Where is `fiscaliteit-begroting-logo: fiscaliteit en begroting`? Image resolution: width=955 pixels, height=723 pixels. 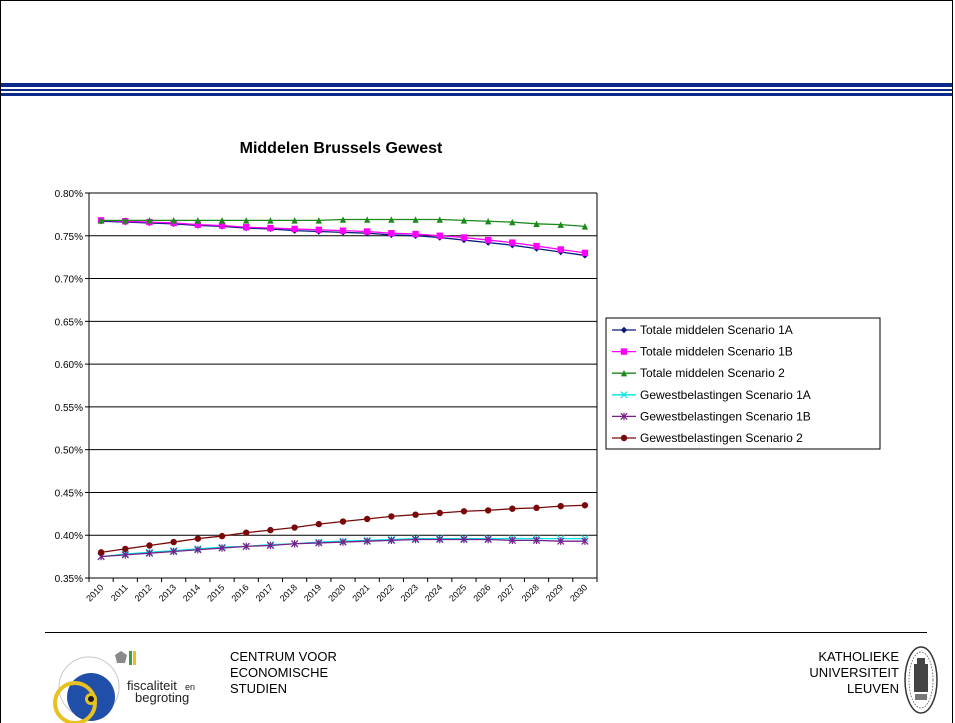
fiscaliteit-begroting-logo: fiscaliteit en begroting is located at coordinates (135, 682).